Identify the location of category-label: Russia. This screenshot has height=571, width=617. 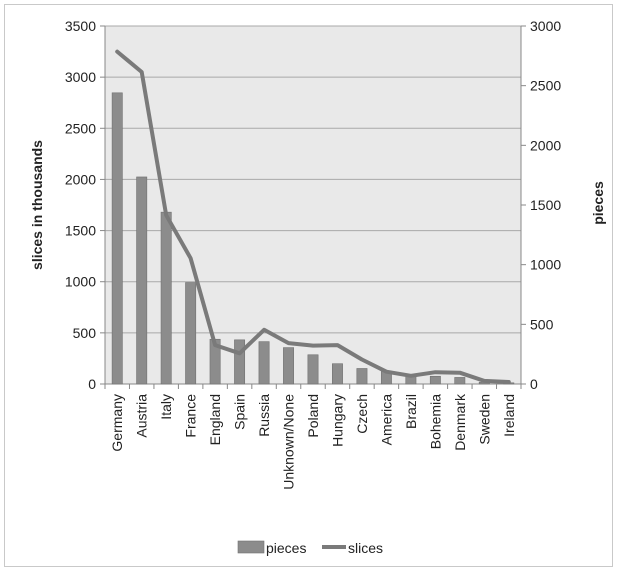
(264, 415).